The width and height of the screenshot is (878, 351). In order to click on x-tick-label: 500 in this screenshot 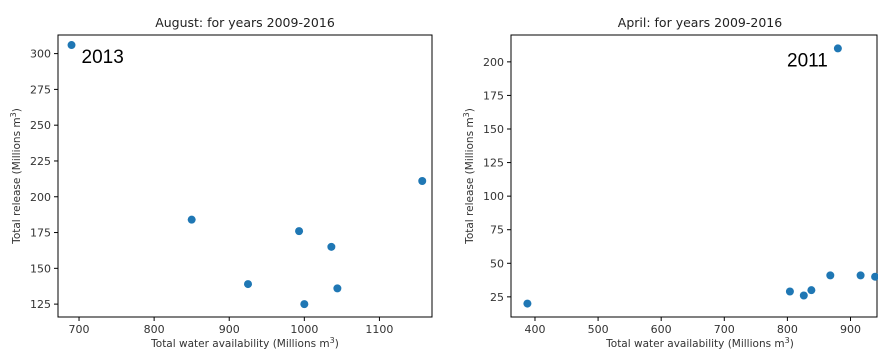, I will do `click(598, 329)`.